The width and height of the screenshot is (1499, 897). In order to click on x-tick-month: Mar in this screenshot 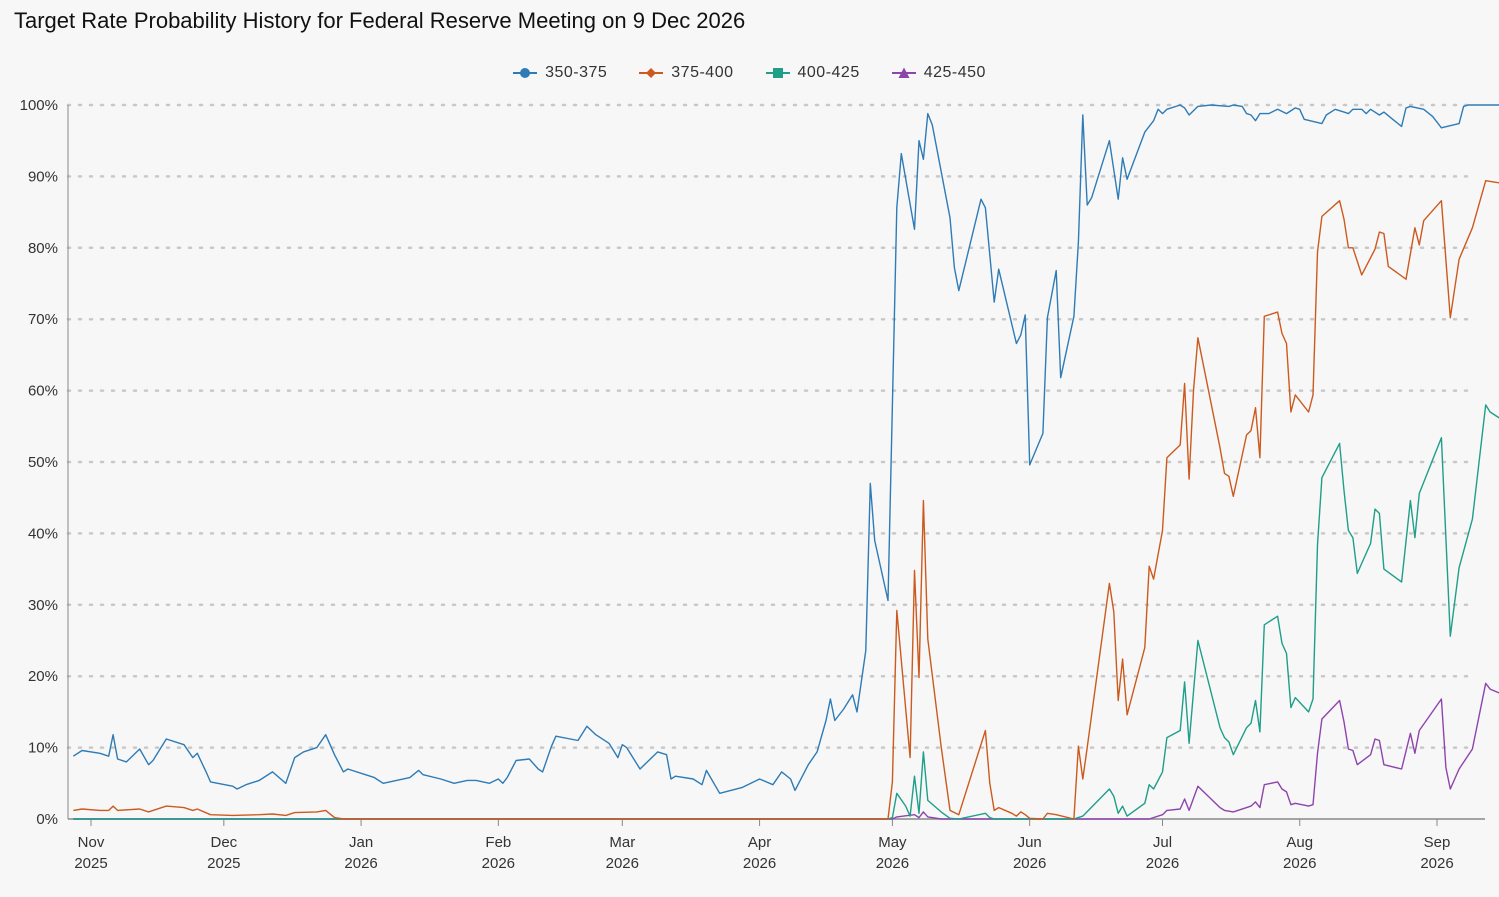, I will do `click(622, 842)`.